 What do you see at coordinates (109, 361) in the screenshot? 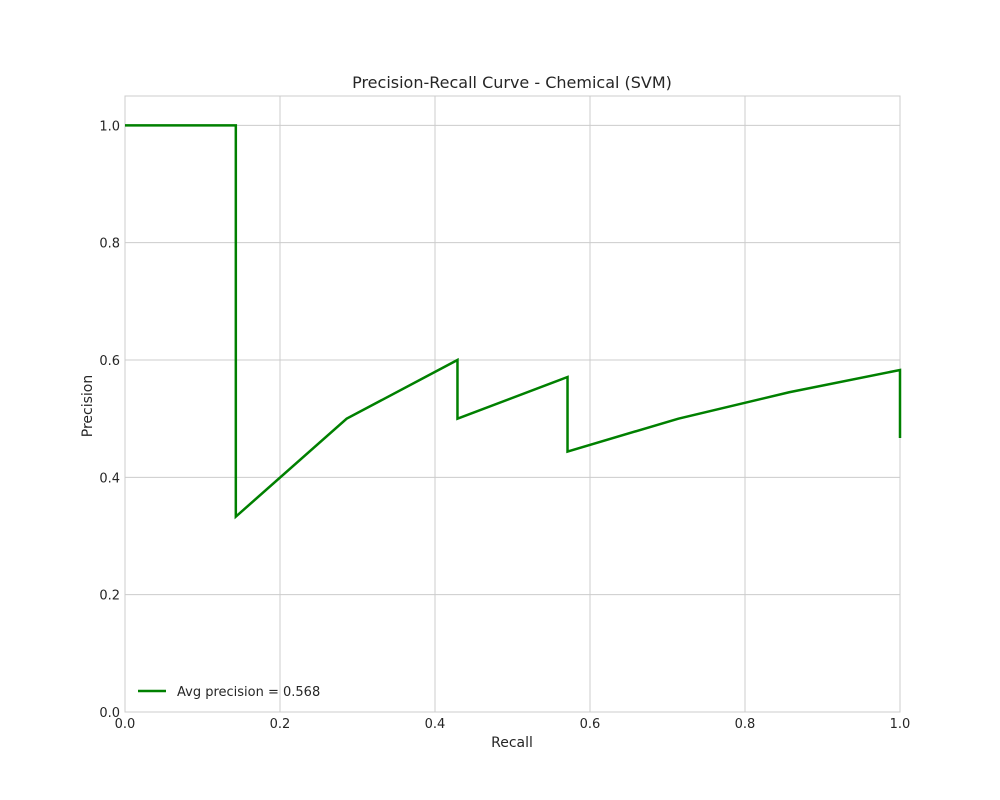
I see `y-tick-label: 0.6` at bounding box center [109, 361].